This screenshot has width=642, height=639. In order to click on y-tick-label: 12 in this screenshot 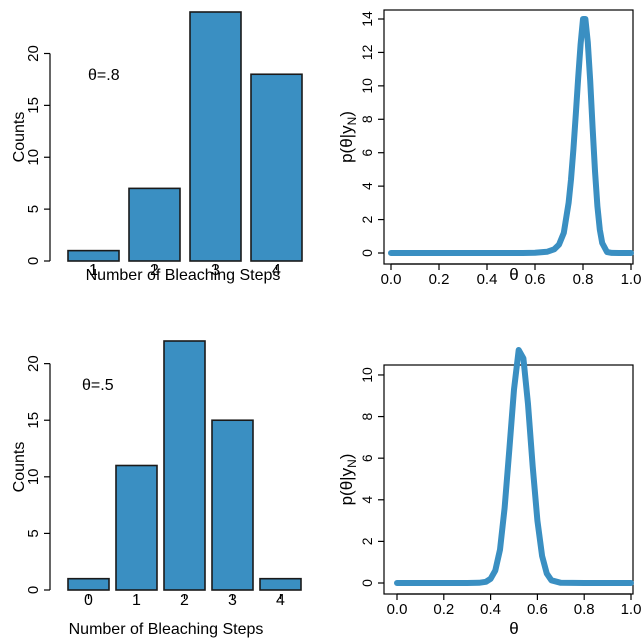, I will do `click(367, 52)`.